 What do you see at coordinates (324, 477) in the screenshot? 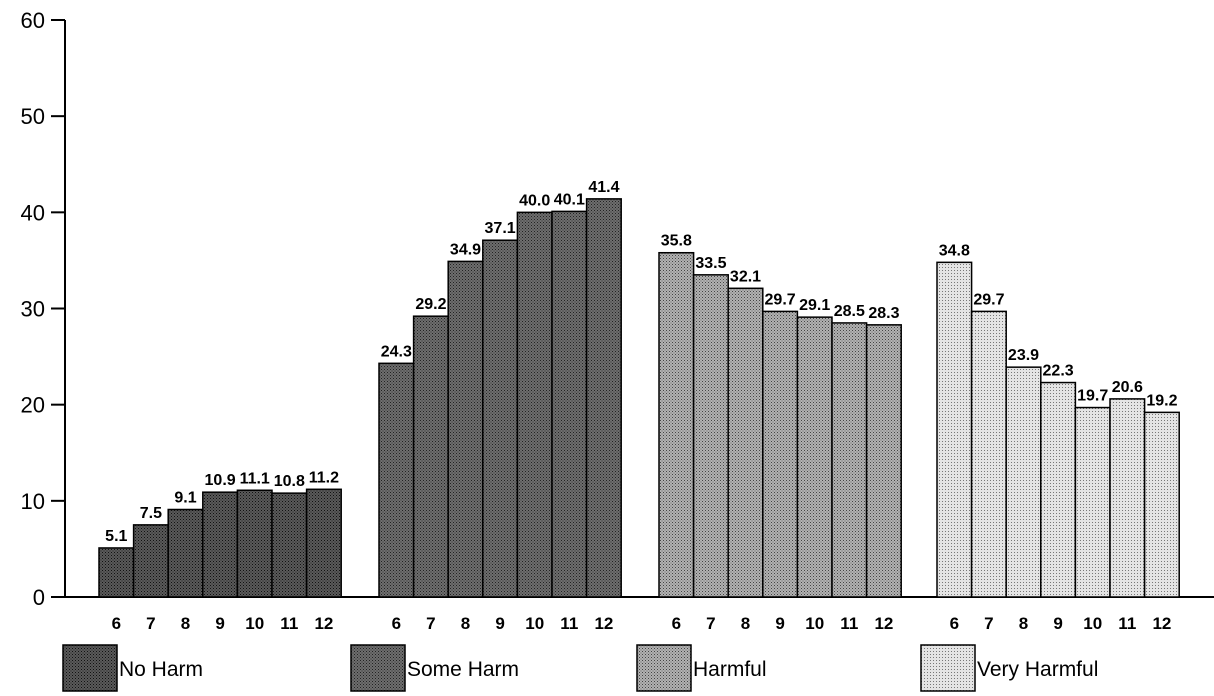
I see `data-label: 11.2` at bounding box center [324, 477].